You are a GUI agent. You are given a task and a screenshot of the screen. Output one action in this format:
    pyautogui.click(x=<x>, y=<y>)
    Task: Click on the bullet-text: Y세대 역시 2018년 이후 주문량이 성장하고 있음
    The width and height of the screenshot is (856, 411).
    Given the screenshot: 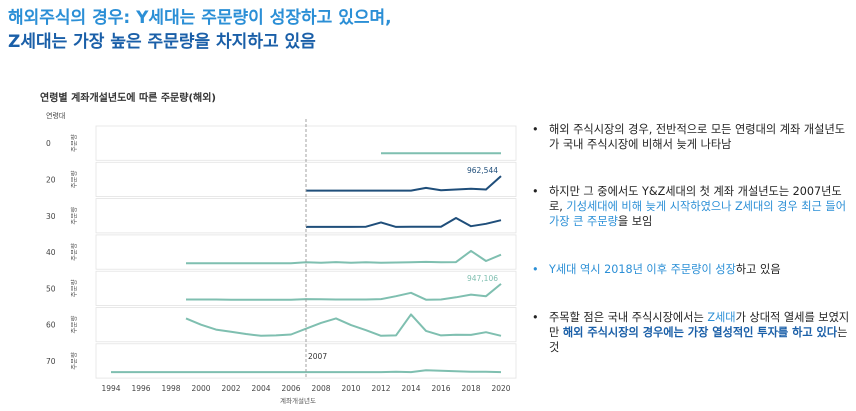 What is the action you would take?
    pyautogui.click(x=699, y=269)
    